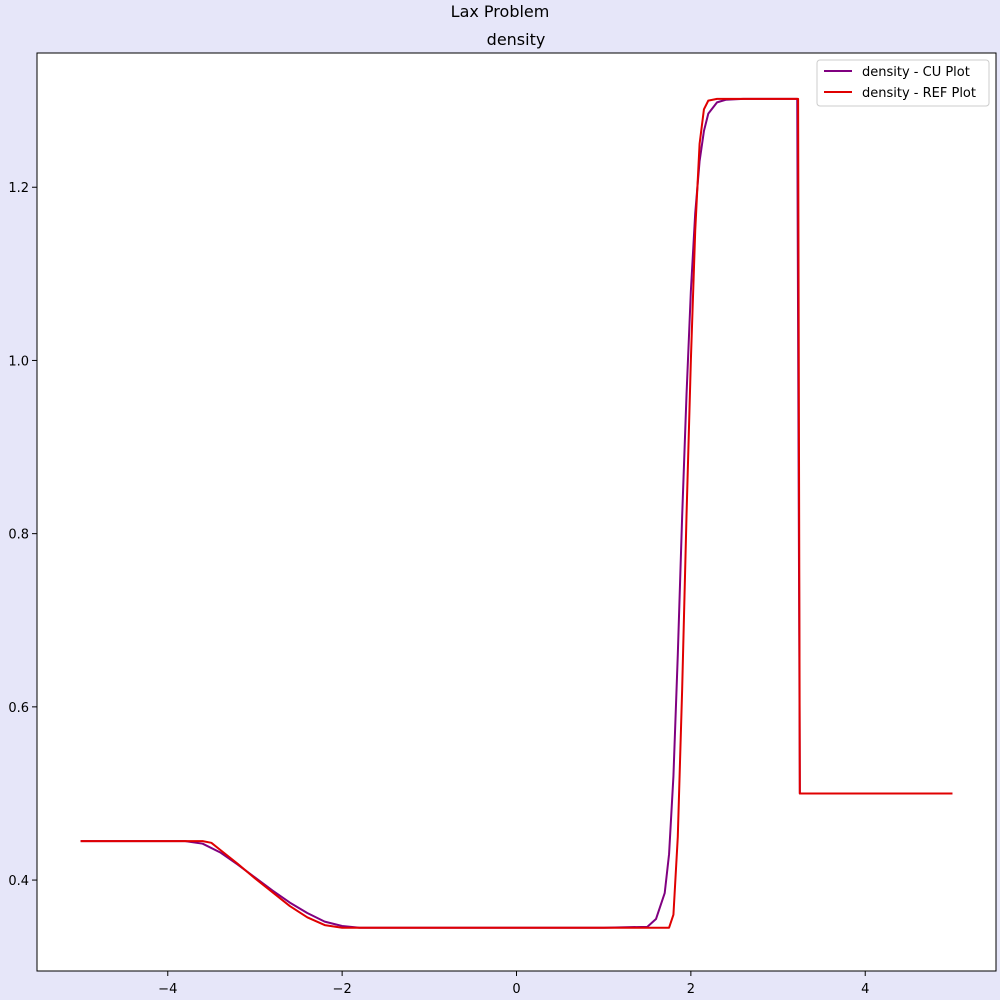 The height and width of the screenshot is (1000, 1000). I want to click on y-axis: 0.4 0.6 0.8 1.0 1.2, so click(22, 535).